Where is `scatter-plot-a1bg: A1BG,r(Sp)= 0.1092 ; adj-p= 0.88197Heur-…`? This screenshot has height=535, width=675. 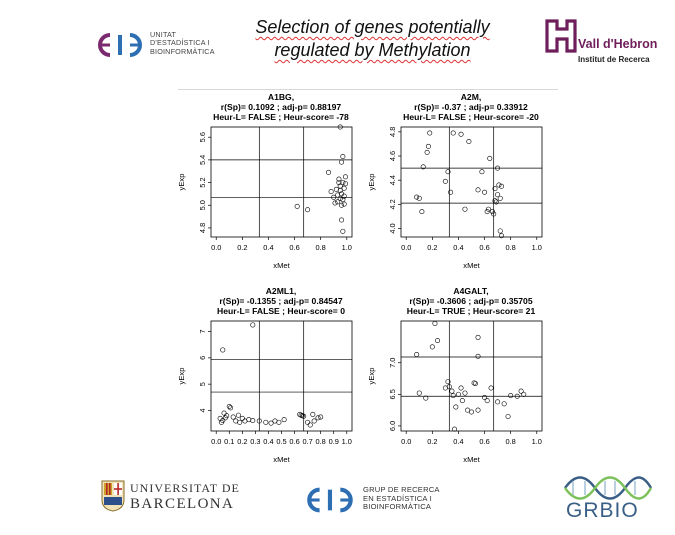
scatter-plot-a1bg: A1BG,r(Sp)= 0.1092 ; adj-p= 0.88197Heur-… is located at coordinates (265, 181).